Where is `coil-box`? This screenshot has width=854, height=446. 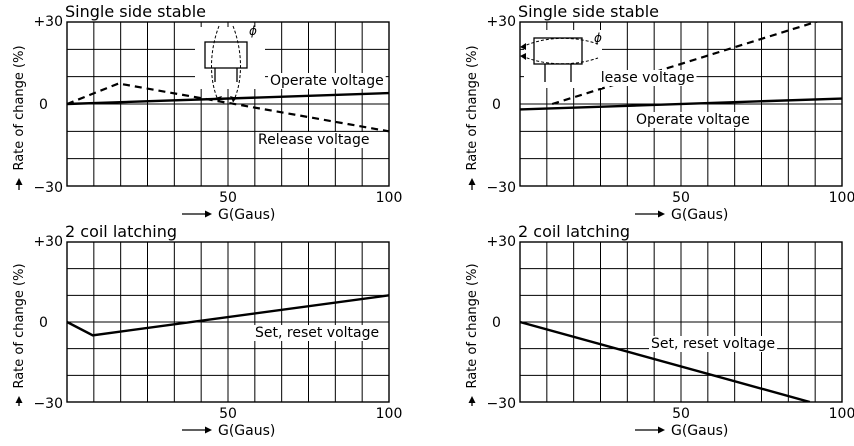 coil-box is located at coordinates (226, 55).